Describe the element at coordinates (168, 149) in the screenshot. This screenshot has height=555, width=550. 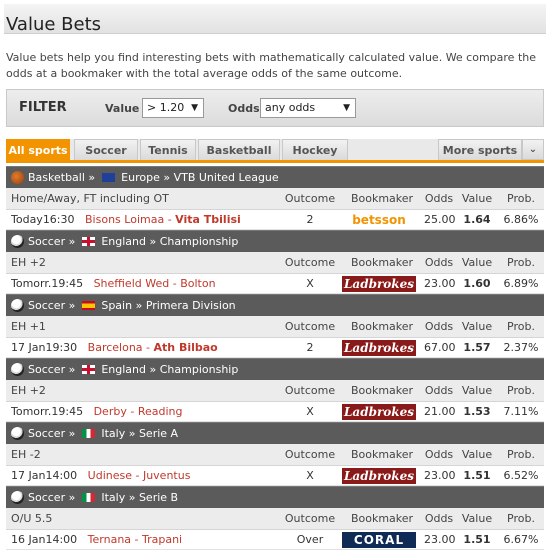
I see `tab-tennis: Tennis` at that location.